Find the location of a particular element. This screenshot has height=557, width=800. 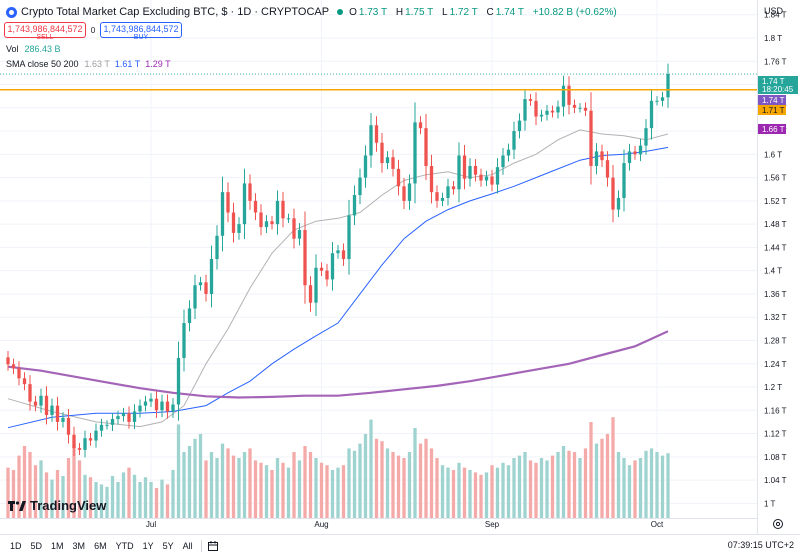

sell-button: 1,743,986,844,572 SELL is located at coordinates (45, 31).